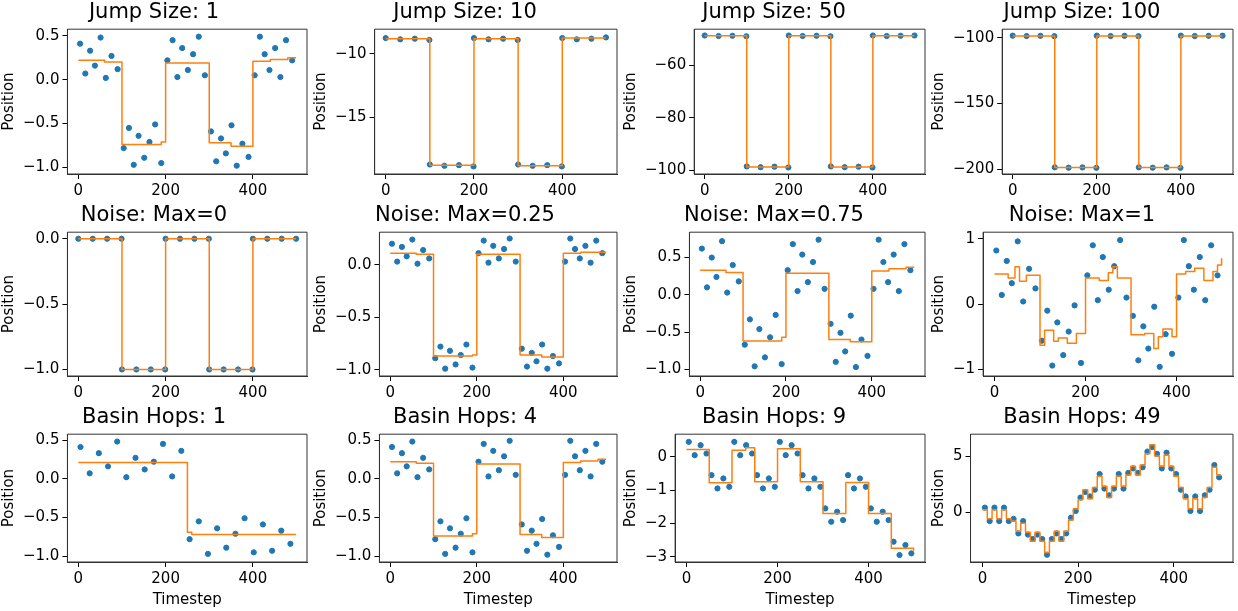  I want to click on chart-title: Noise: Max=0, so click(154, 214).